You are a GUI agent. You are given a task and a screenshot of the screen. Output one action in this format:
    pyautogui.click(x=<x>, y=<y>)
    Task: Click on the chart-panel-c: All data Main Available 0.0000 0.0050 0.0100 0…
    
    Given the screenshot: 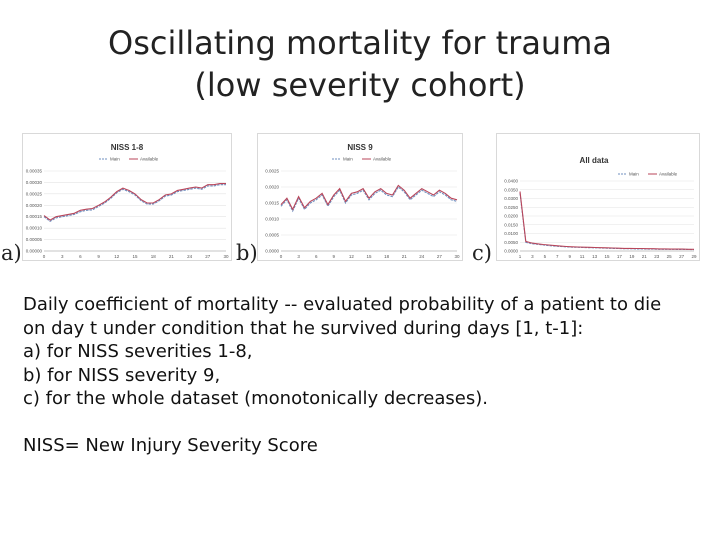 What is the action you would take?
    pyautogui.click(x=598, y=197)
    